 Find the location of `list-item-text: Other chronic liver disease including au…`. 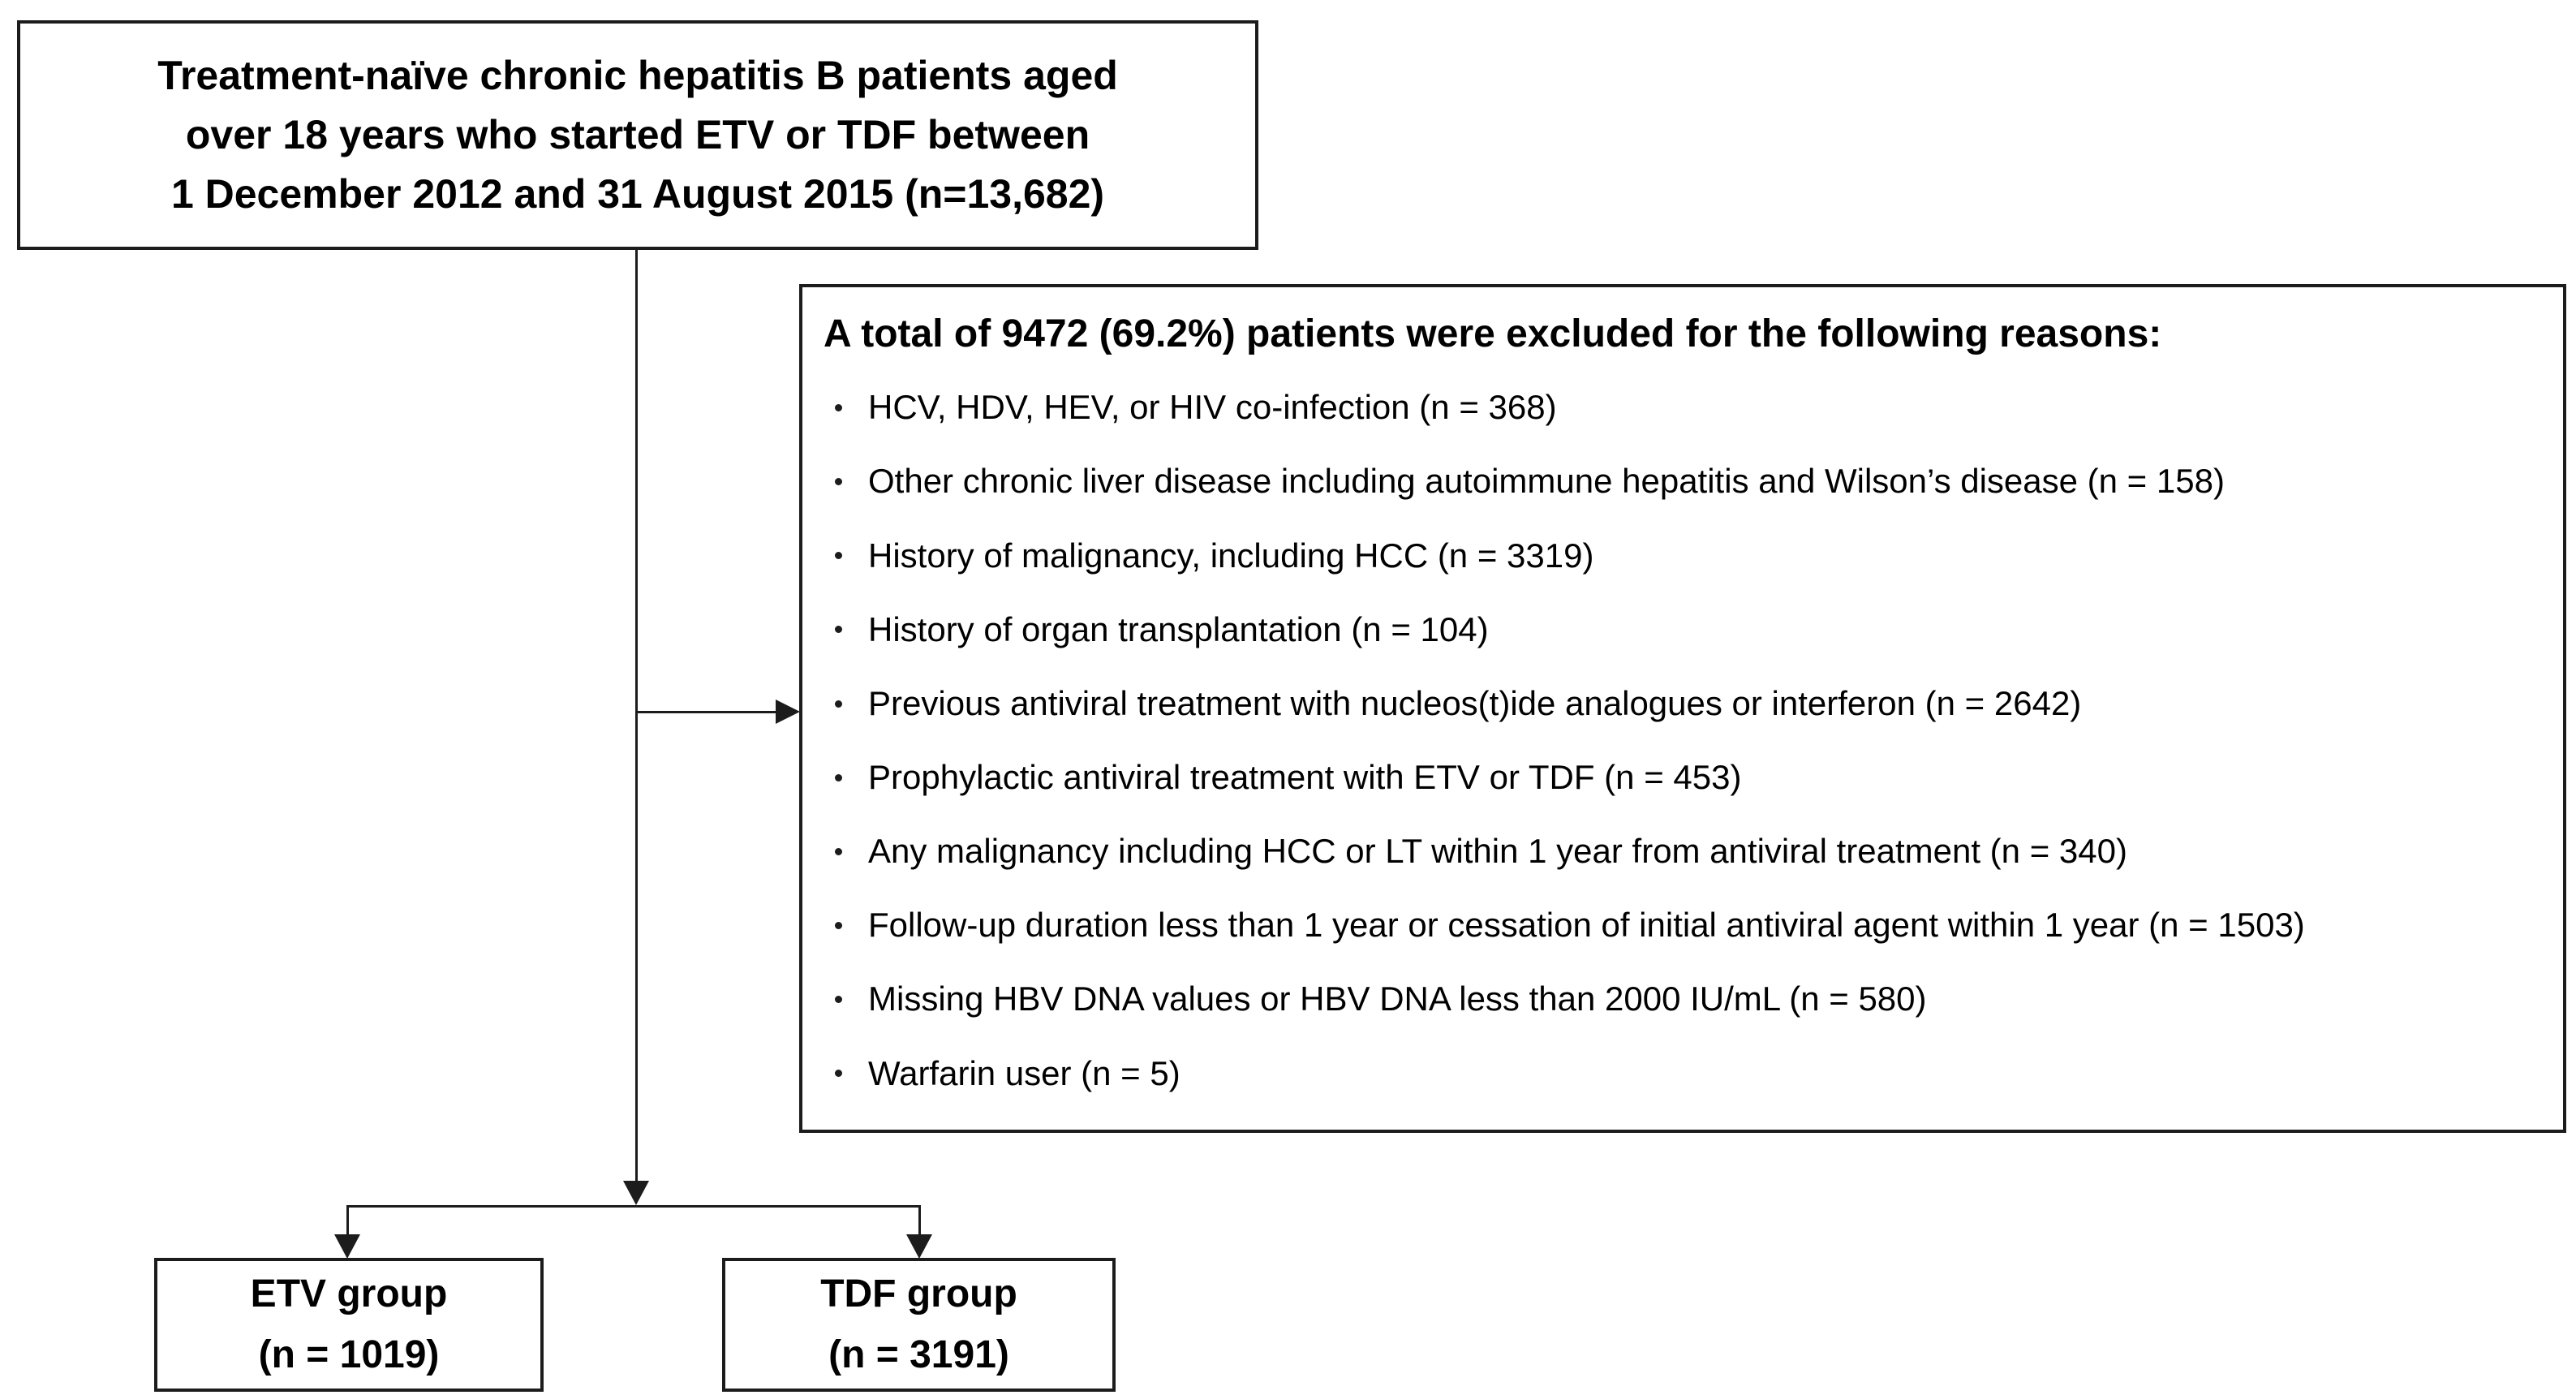

list-item-text: Other chronic liver disease including au… is located at coordinates (1547, 481).